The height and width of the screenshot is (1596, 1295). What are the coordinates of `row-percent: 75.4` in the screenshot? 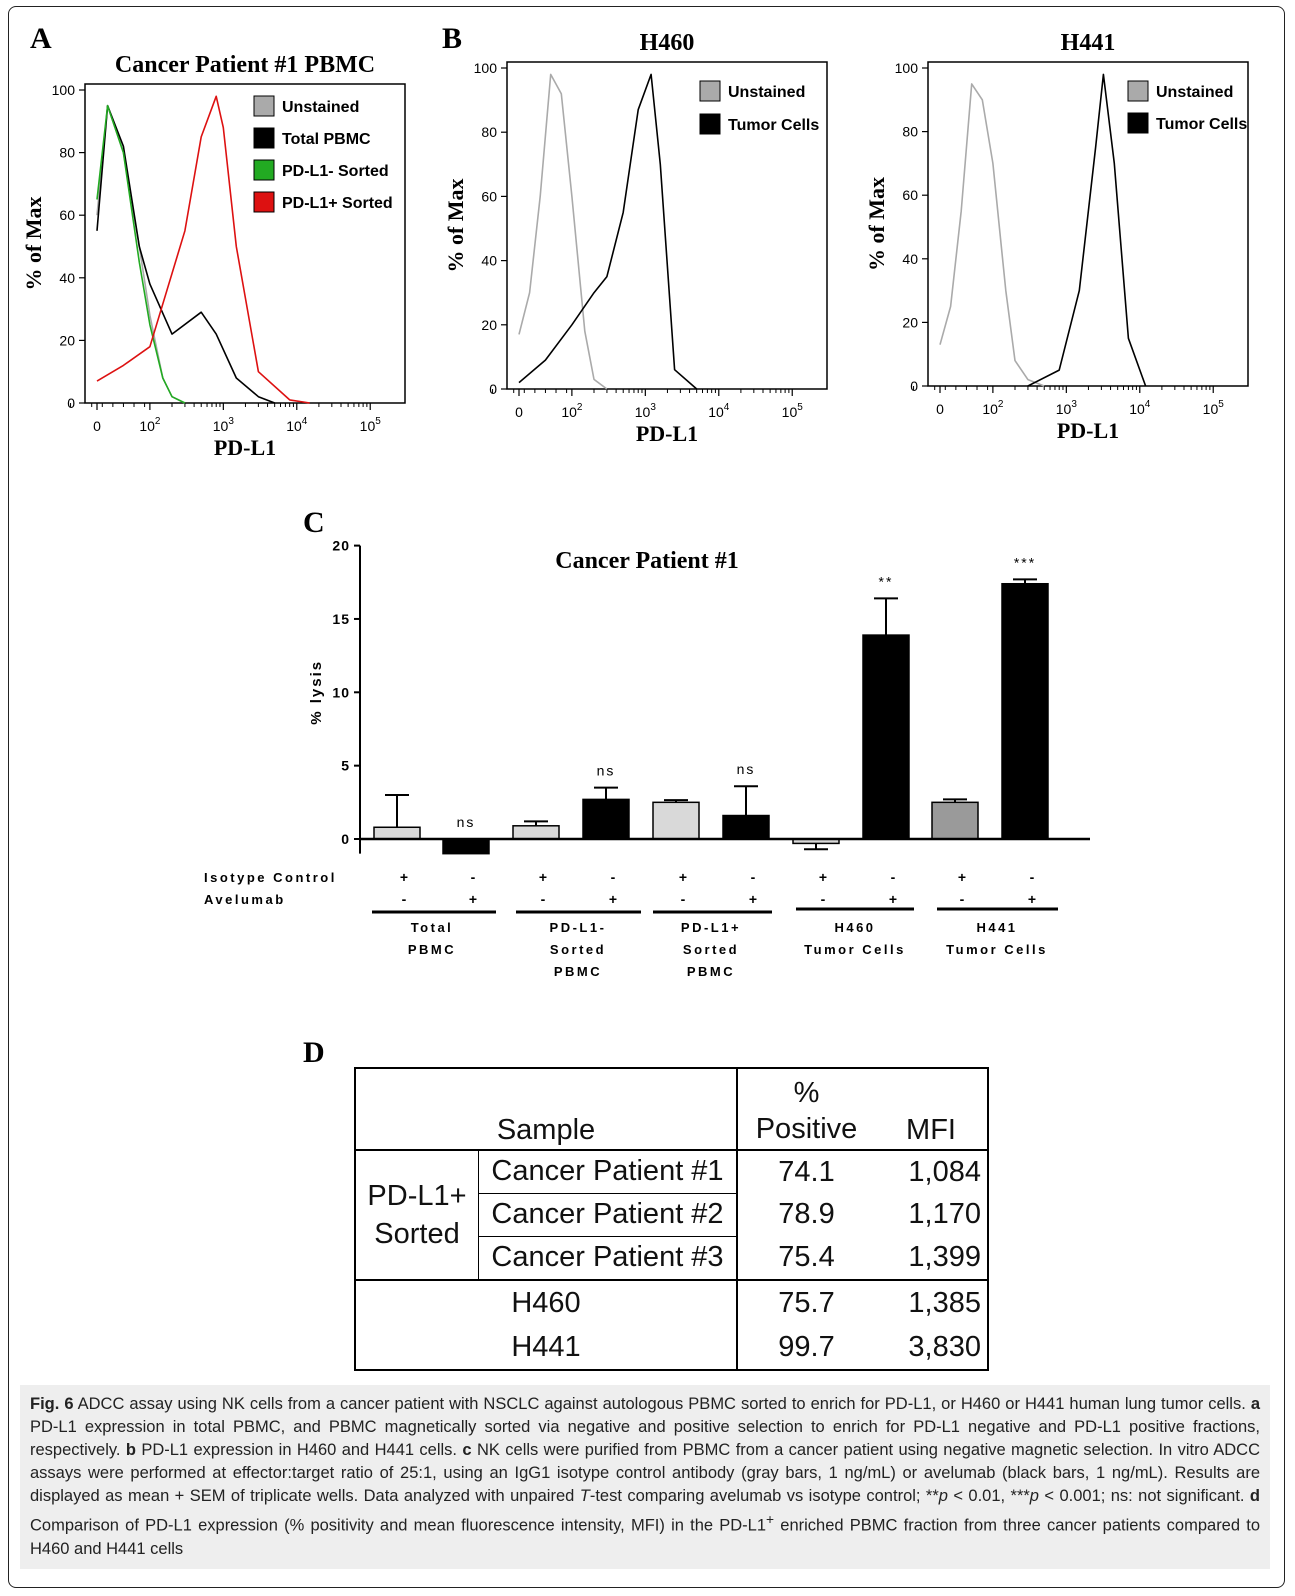 It's located at (805, 1258).